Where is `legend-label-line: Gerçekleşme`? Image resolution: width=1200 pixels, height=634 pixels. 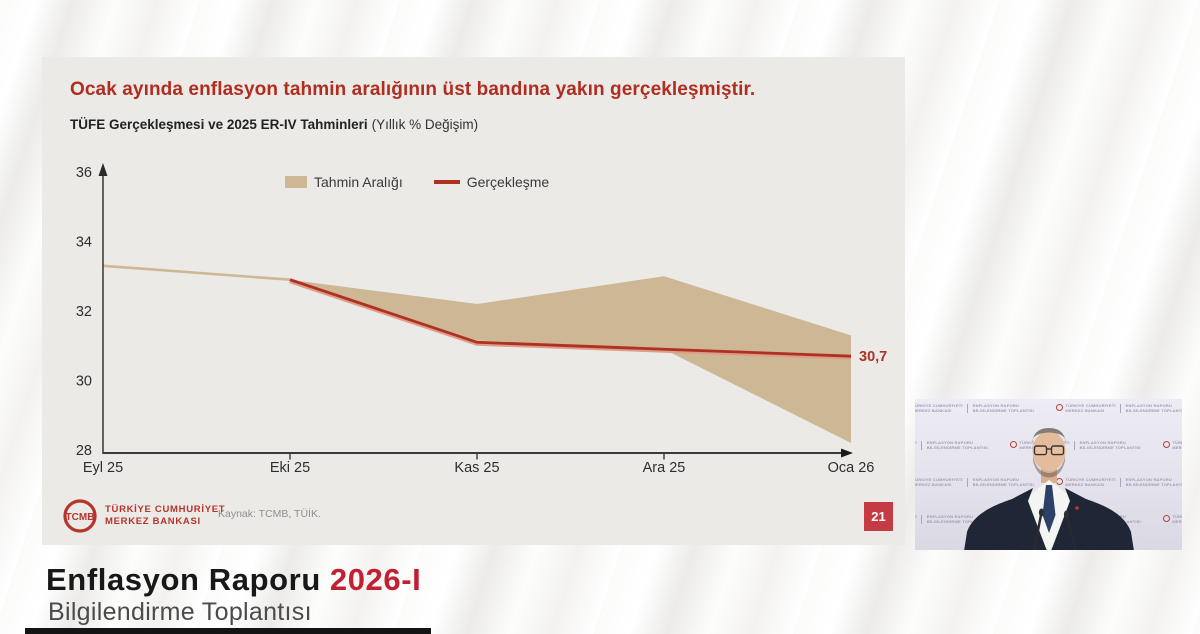
legend-label-line: Gerçekleşme is located at coordinates (508, 182).